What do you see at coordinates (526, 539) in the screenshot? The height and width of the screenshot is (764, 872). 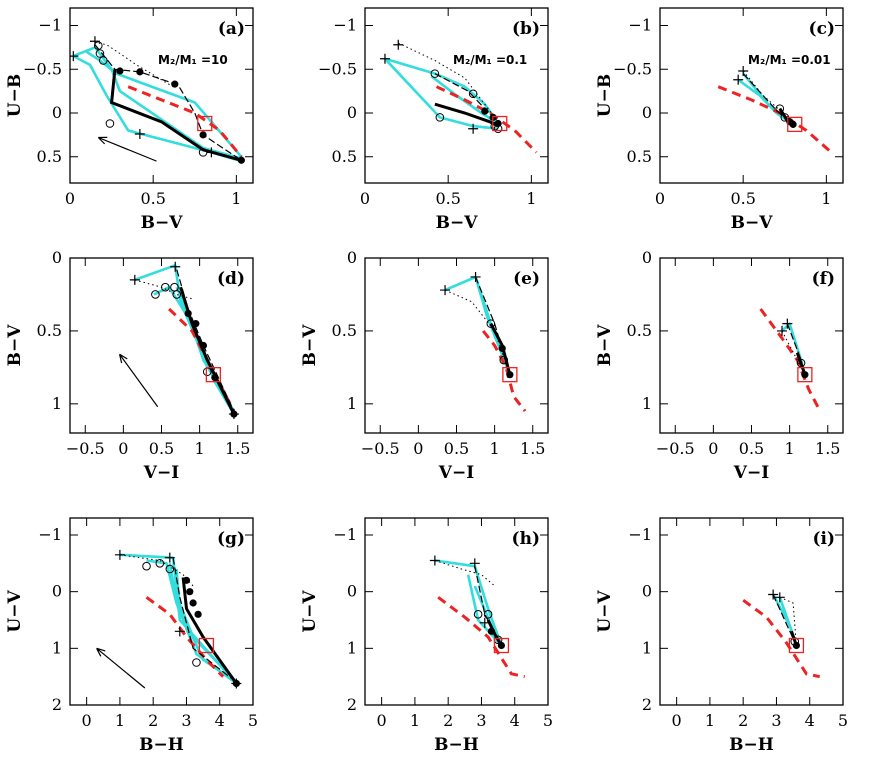 I see `panel-tag: (h)` at bounding box center [526, 539].